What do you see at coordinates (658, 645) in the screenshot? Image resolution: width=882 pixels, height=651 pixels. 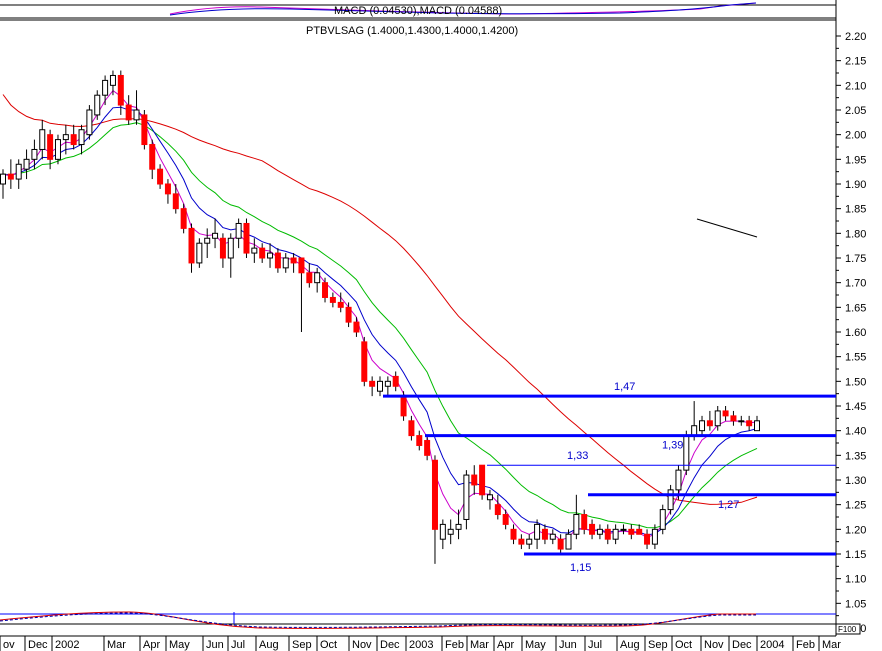 I see `x-tick-label: Sep` at bounding box center [658, 645].